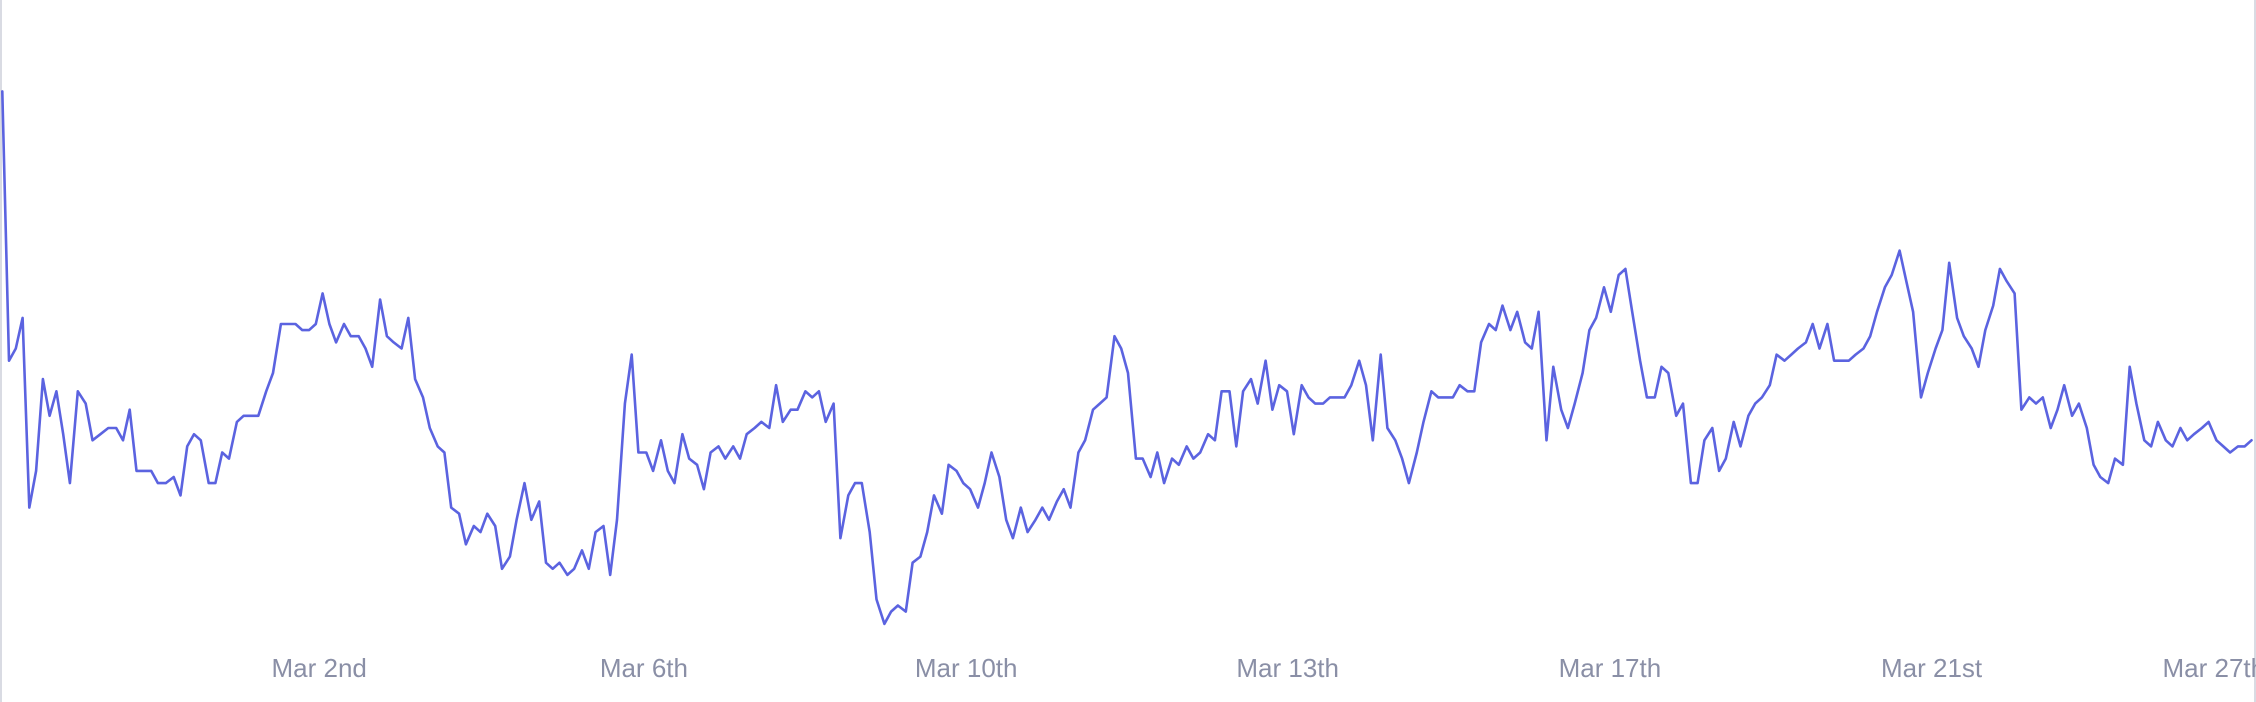 The width and height of the screenshot is (2256, 702). What do you see at coordinates (1610, 668) in the screenshot?
I see `x-tick-label: Mar 17th` at bounding box center [1610, 668].